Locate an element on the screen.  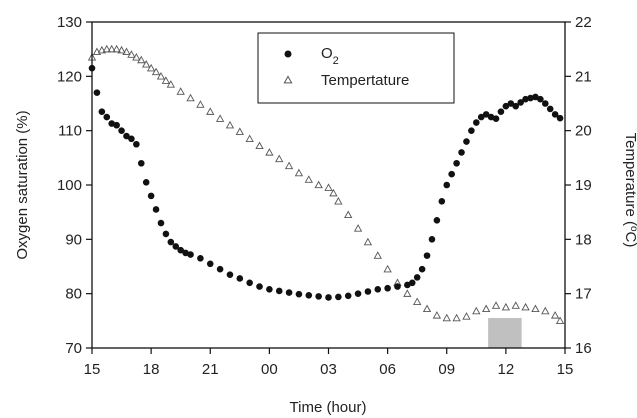
y-right-axis-title: Temperature (oC) is located at coordinates (629, 190).